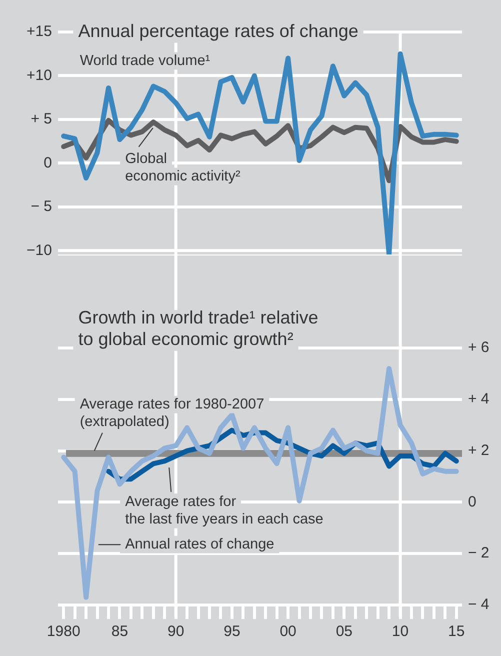  I want to click on y-tick-label: + 6, so click(479, 347).